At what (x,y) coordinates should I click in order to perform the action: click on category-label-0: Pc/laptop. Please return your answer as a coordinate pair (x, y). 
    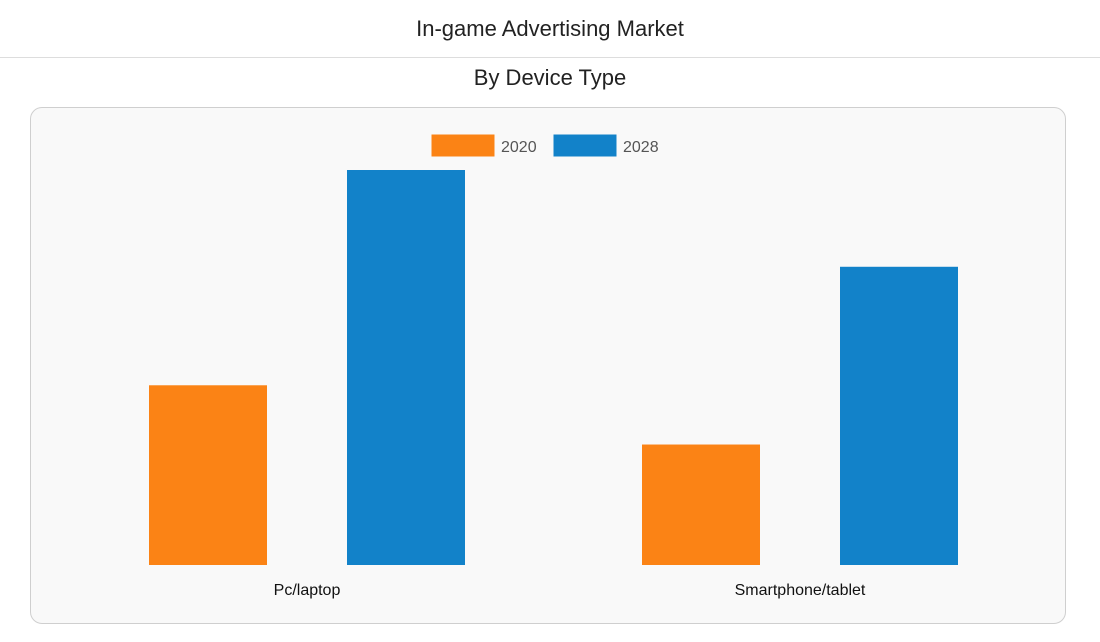
    Looking at the image, I should click on (307, 590).